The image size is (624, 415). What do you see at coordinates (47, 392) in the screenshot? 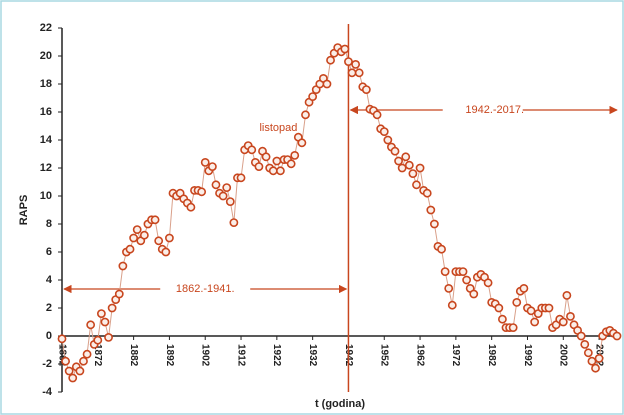
I see `y-tick-label: -4` at bounding box center [47, 392].